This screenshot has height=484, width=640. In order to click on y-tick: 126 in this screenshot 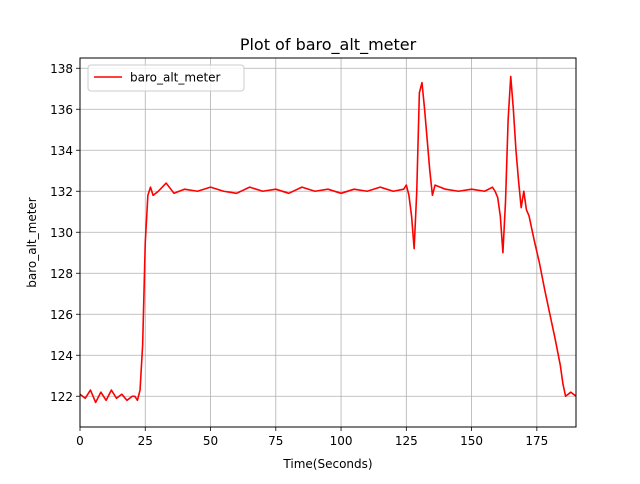, I will do `click(65, 315)`.